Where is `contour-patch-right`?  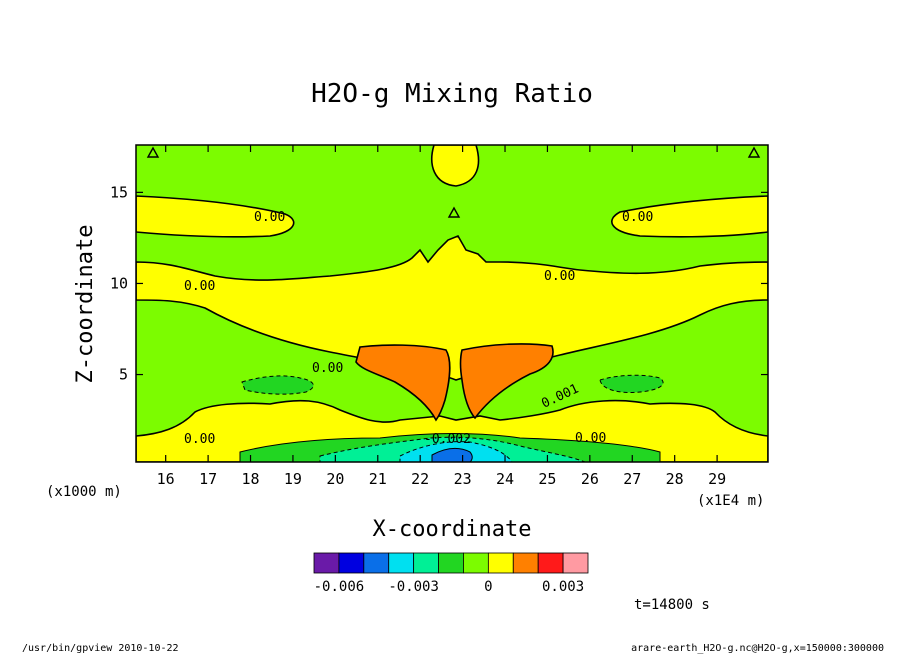
contour-patch-right is located at coordinates (631, 383).